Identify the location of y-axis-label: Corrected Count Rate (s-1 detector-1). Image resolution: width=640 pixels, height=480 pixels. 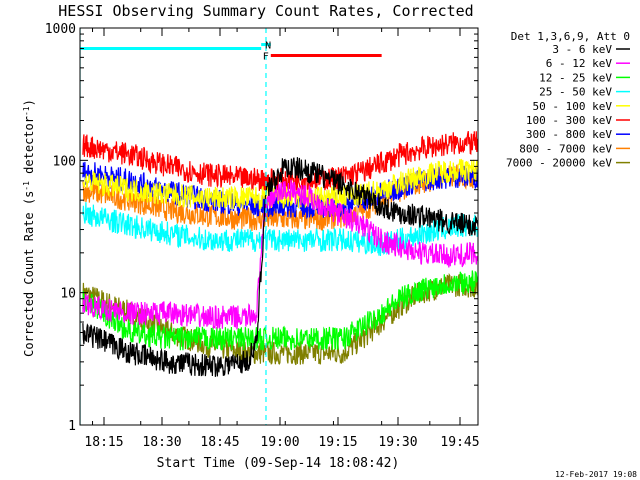
(29, 228).